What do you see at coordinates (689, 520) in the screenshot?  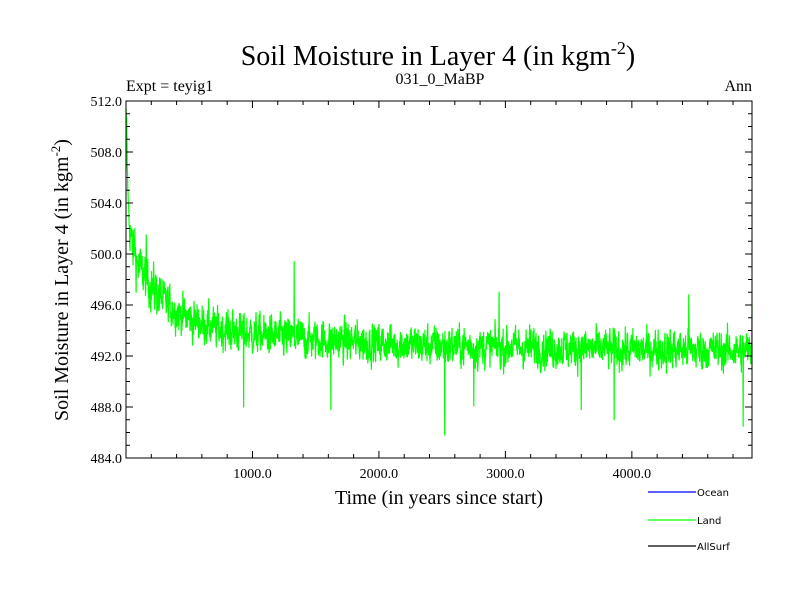 I see `legend: Ocean Land AllSurf` at bounding box center [689, 520].